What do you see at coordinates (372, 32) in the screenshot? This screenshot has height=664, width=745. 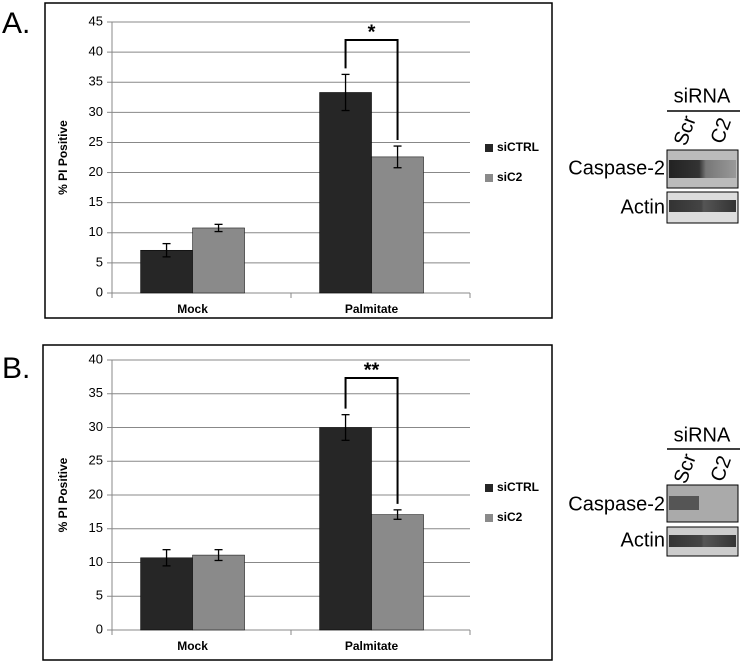 I see `significance-label: *` at bounding box center [372, 32].